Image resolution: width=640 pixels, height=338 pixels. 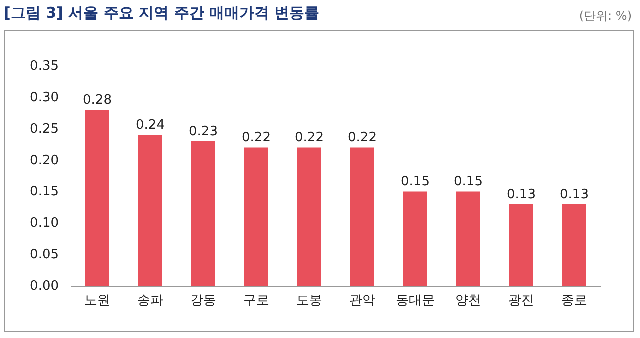 I want to click on y-tick-label: 0.35, so click(x=44, y=66).